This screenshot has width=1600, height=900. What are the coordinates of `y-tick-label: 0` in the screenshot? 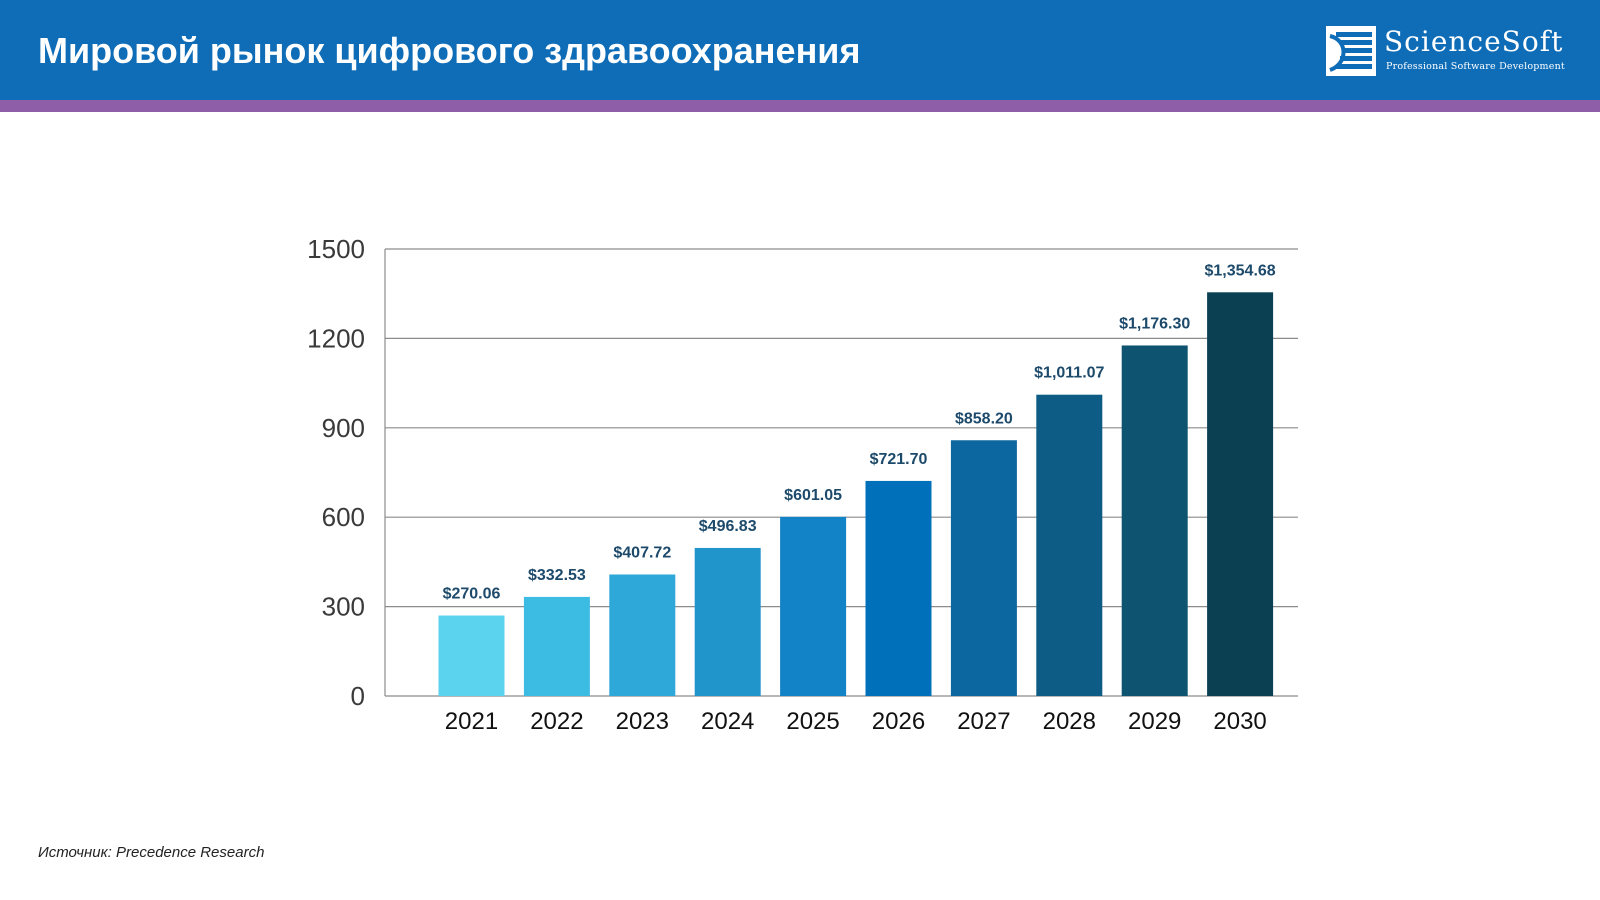 It's located at (358, 696).